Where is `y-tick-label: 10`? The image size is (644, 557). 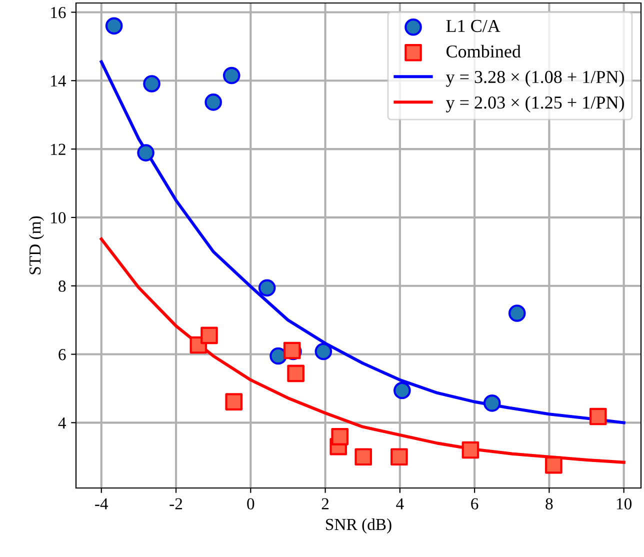
y-tick-label: 10 is located at coordinates (58, 218).